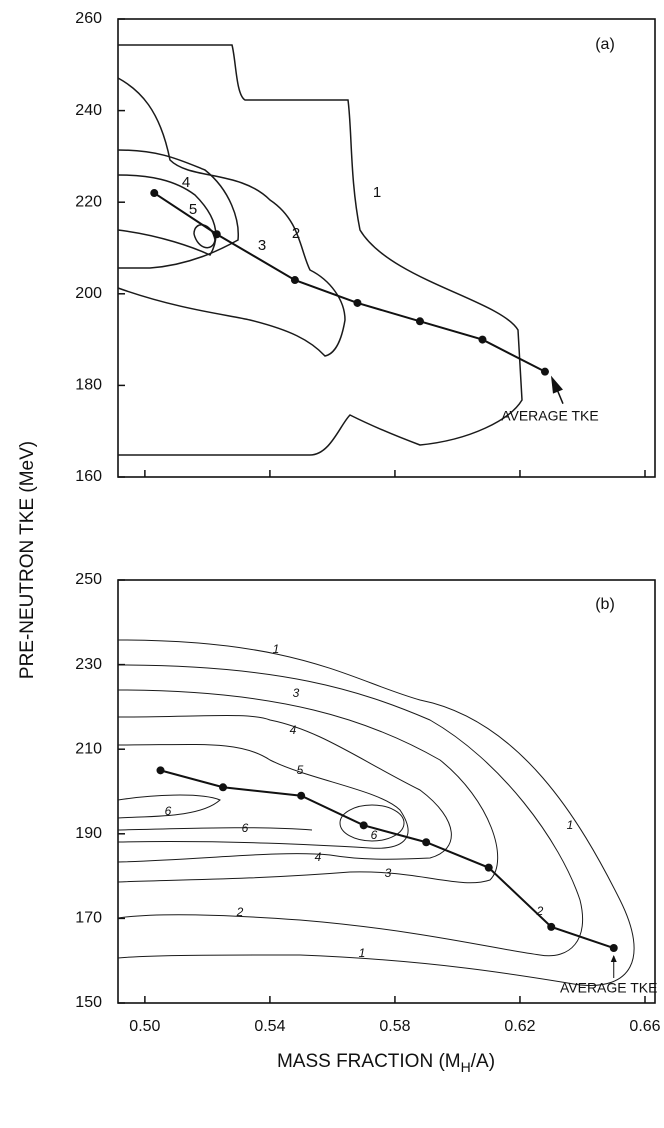  I want to click on x-axis-label-part: /A), so click(483, 1061).